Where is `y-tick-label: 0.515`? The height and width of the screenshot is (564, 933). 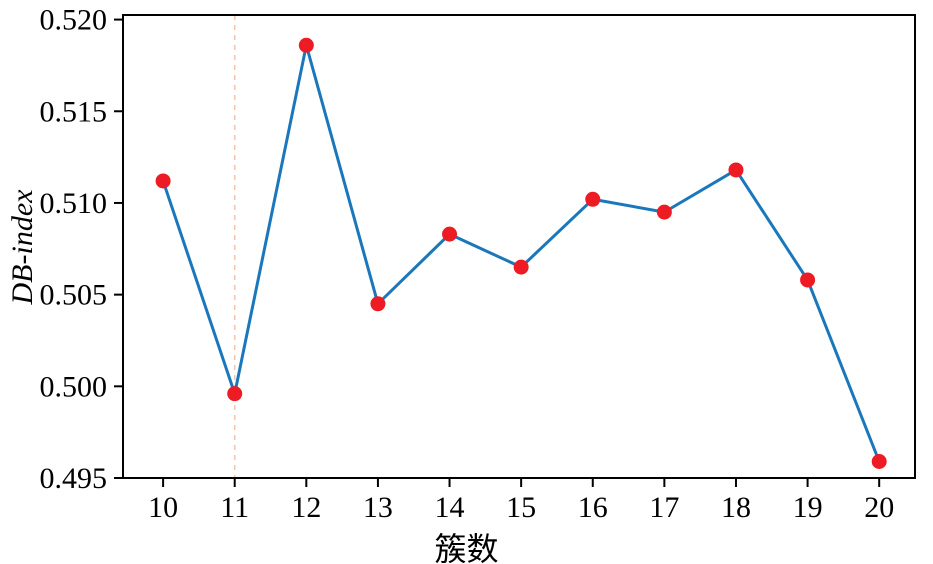
y-tick-label: 0.515 is located at coordinates (74, 111).